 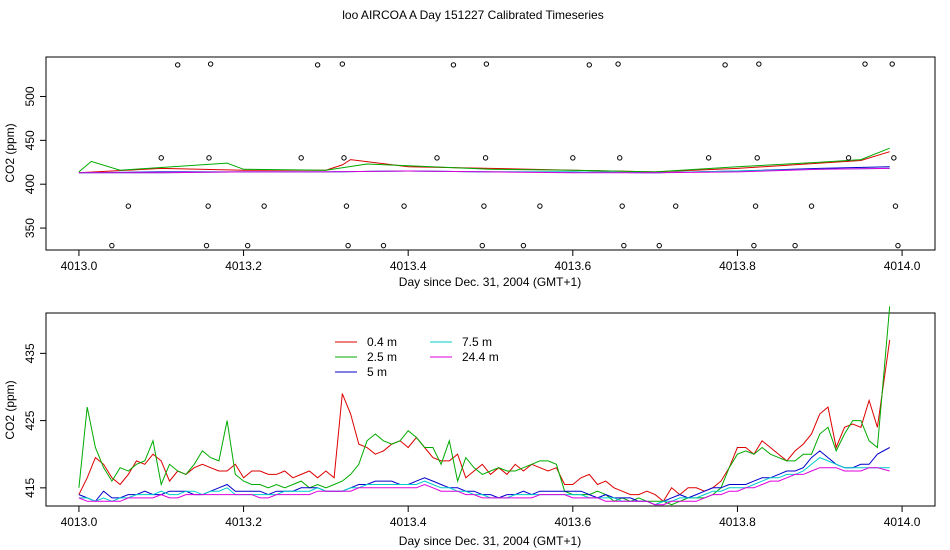 What do you see at coordinates (30, 140) in the screenshot?
I see `y-tick-label: 450` at bounding box center [30, 140].